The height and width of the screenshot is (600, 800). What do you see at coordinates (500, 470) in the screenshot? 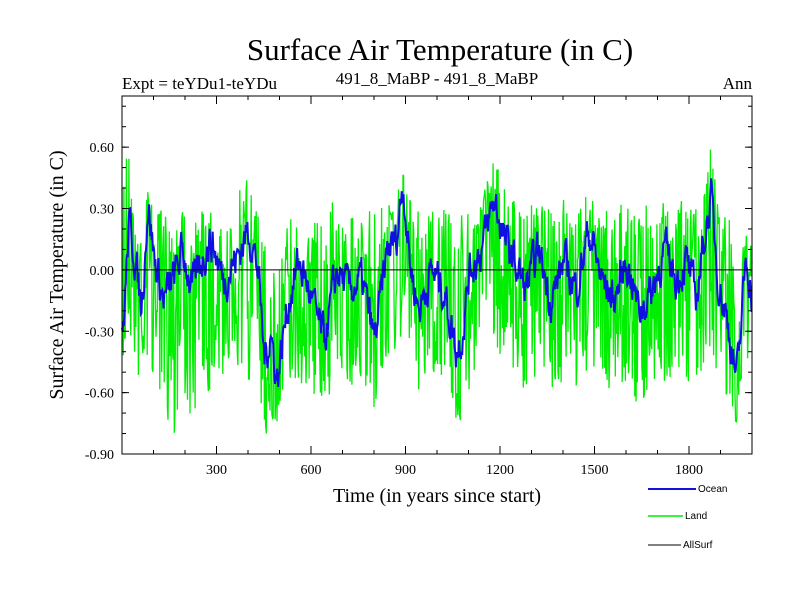
I see `x-tick-label: 1200` at bounding box center [500, 470].